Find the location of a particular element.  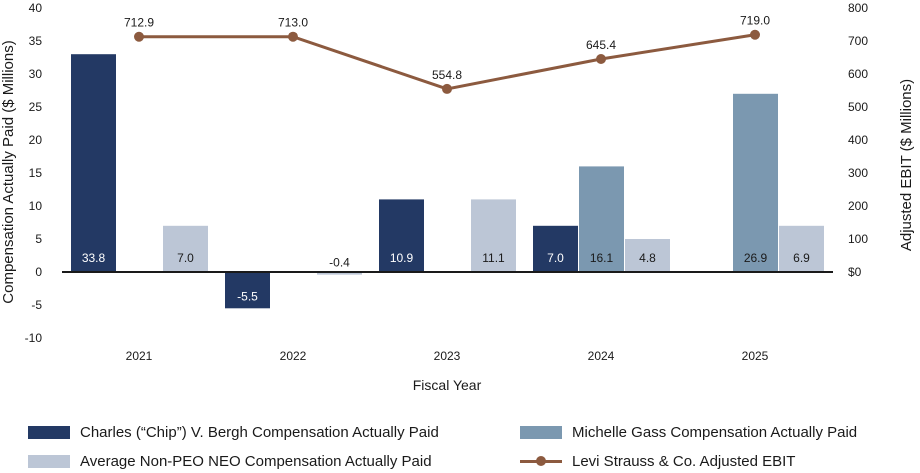

bar-2-2023 is located at coordinates (493, 235).